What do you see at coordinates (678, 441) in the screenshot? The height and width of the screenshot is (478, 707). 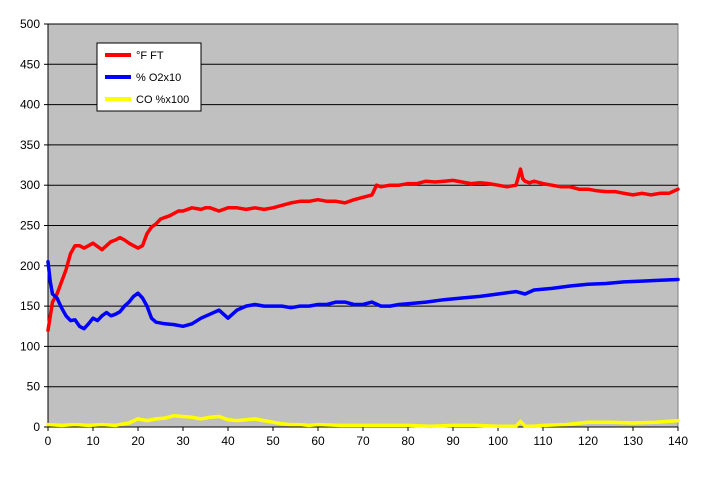 I see `x-tick-label: 140` at bounding box center [678, 441].